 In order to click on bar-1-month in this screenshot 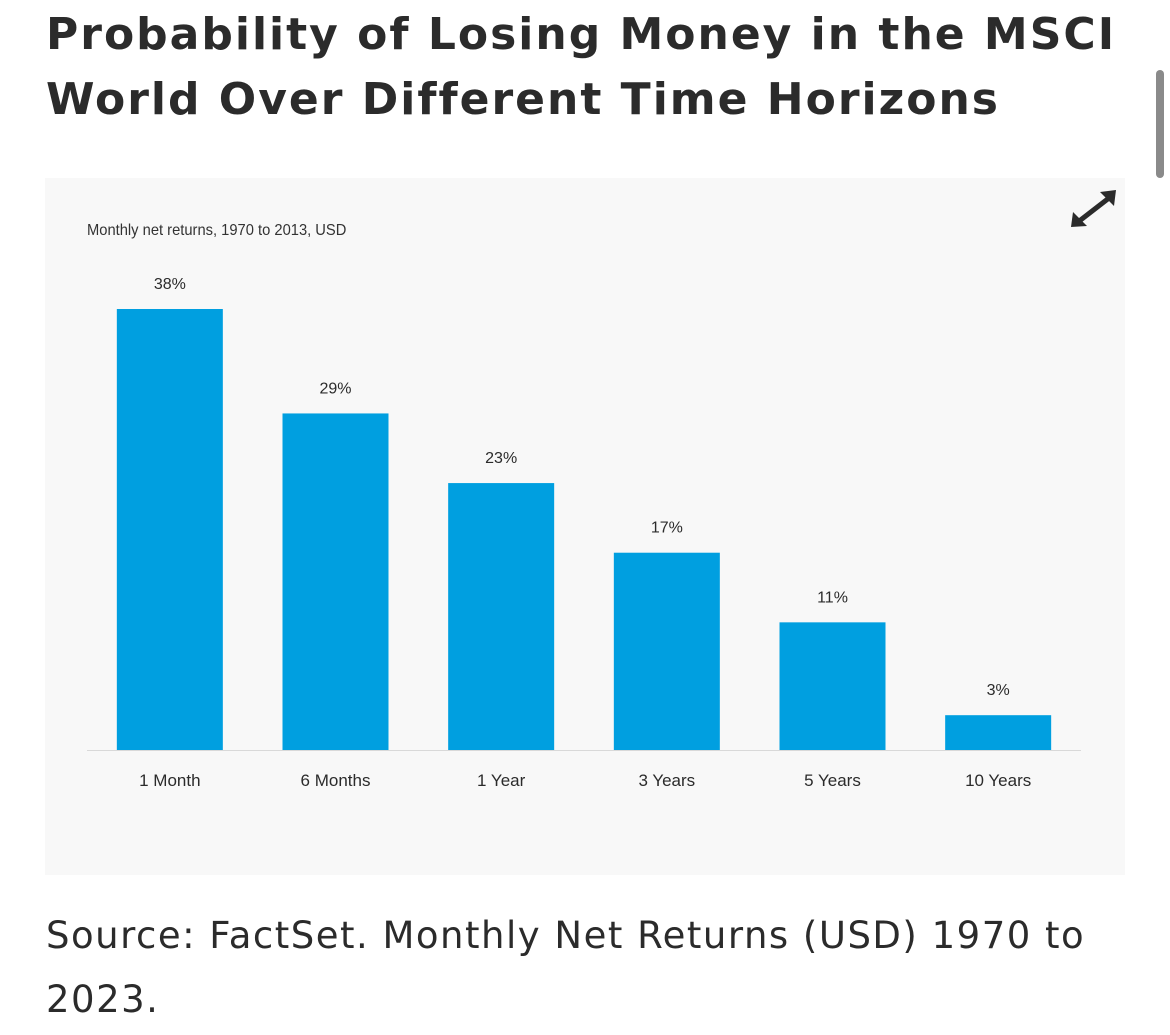, I will do `click(169, 529)`.